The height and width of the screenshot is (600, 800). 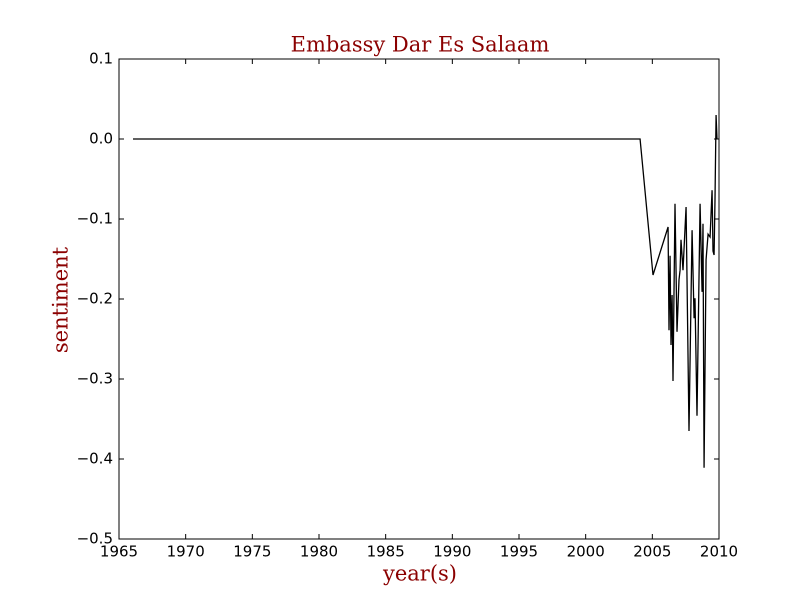 What do you see at coordinates (252, 552) in the screenshot?
I see `x-tick-label: 1975` at bounding box center [252, 552].